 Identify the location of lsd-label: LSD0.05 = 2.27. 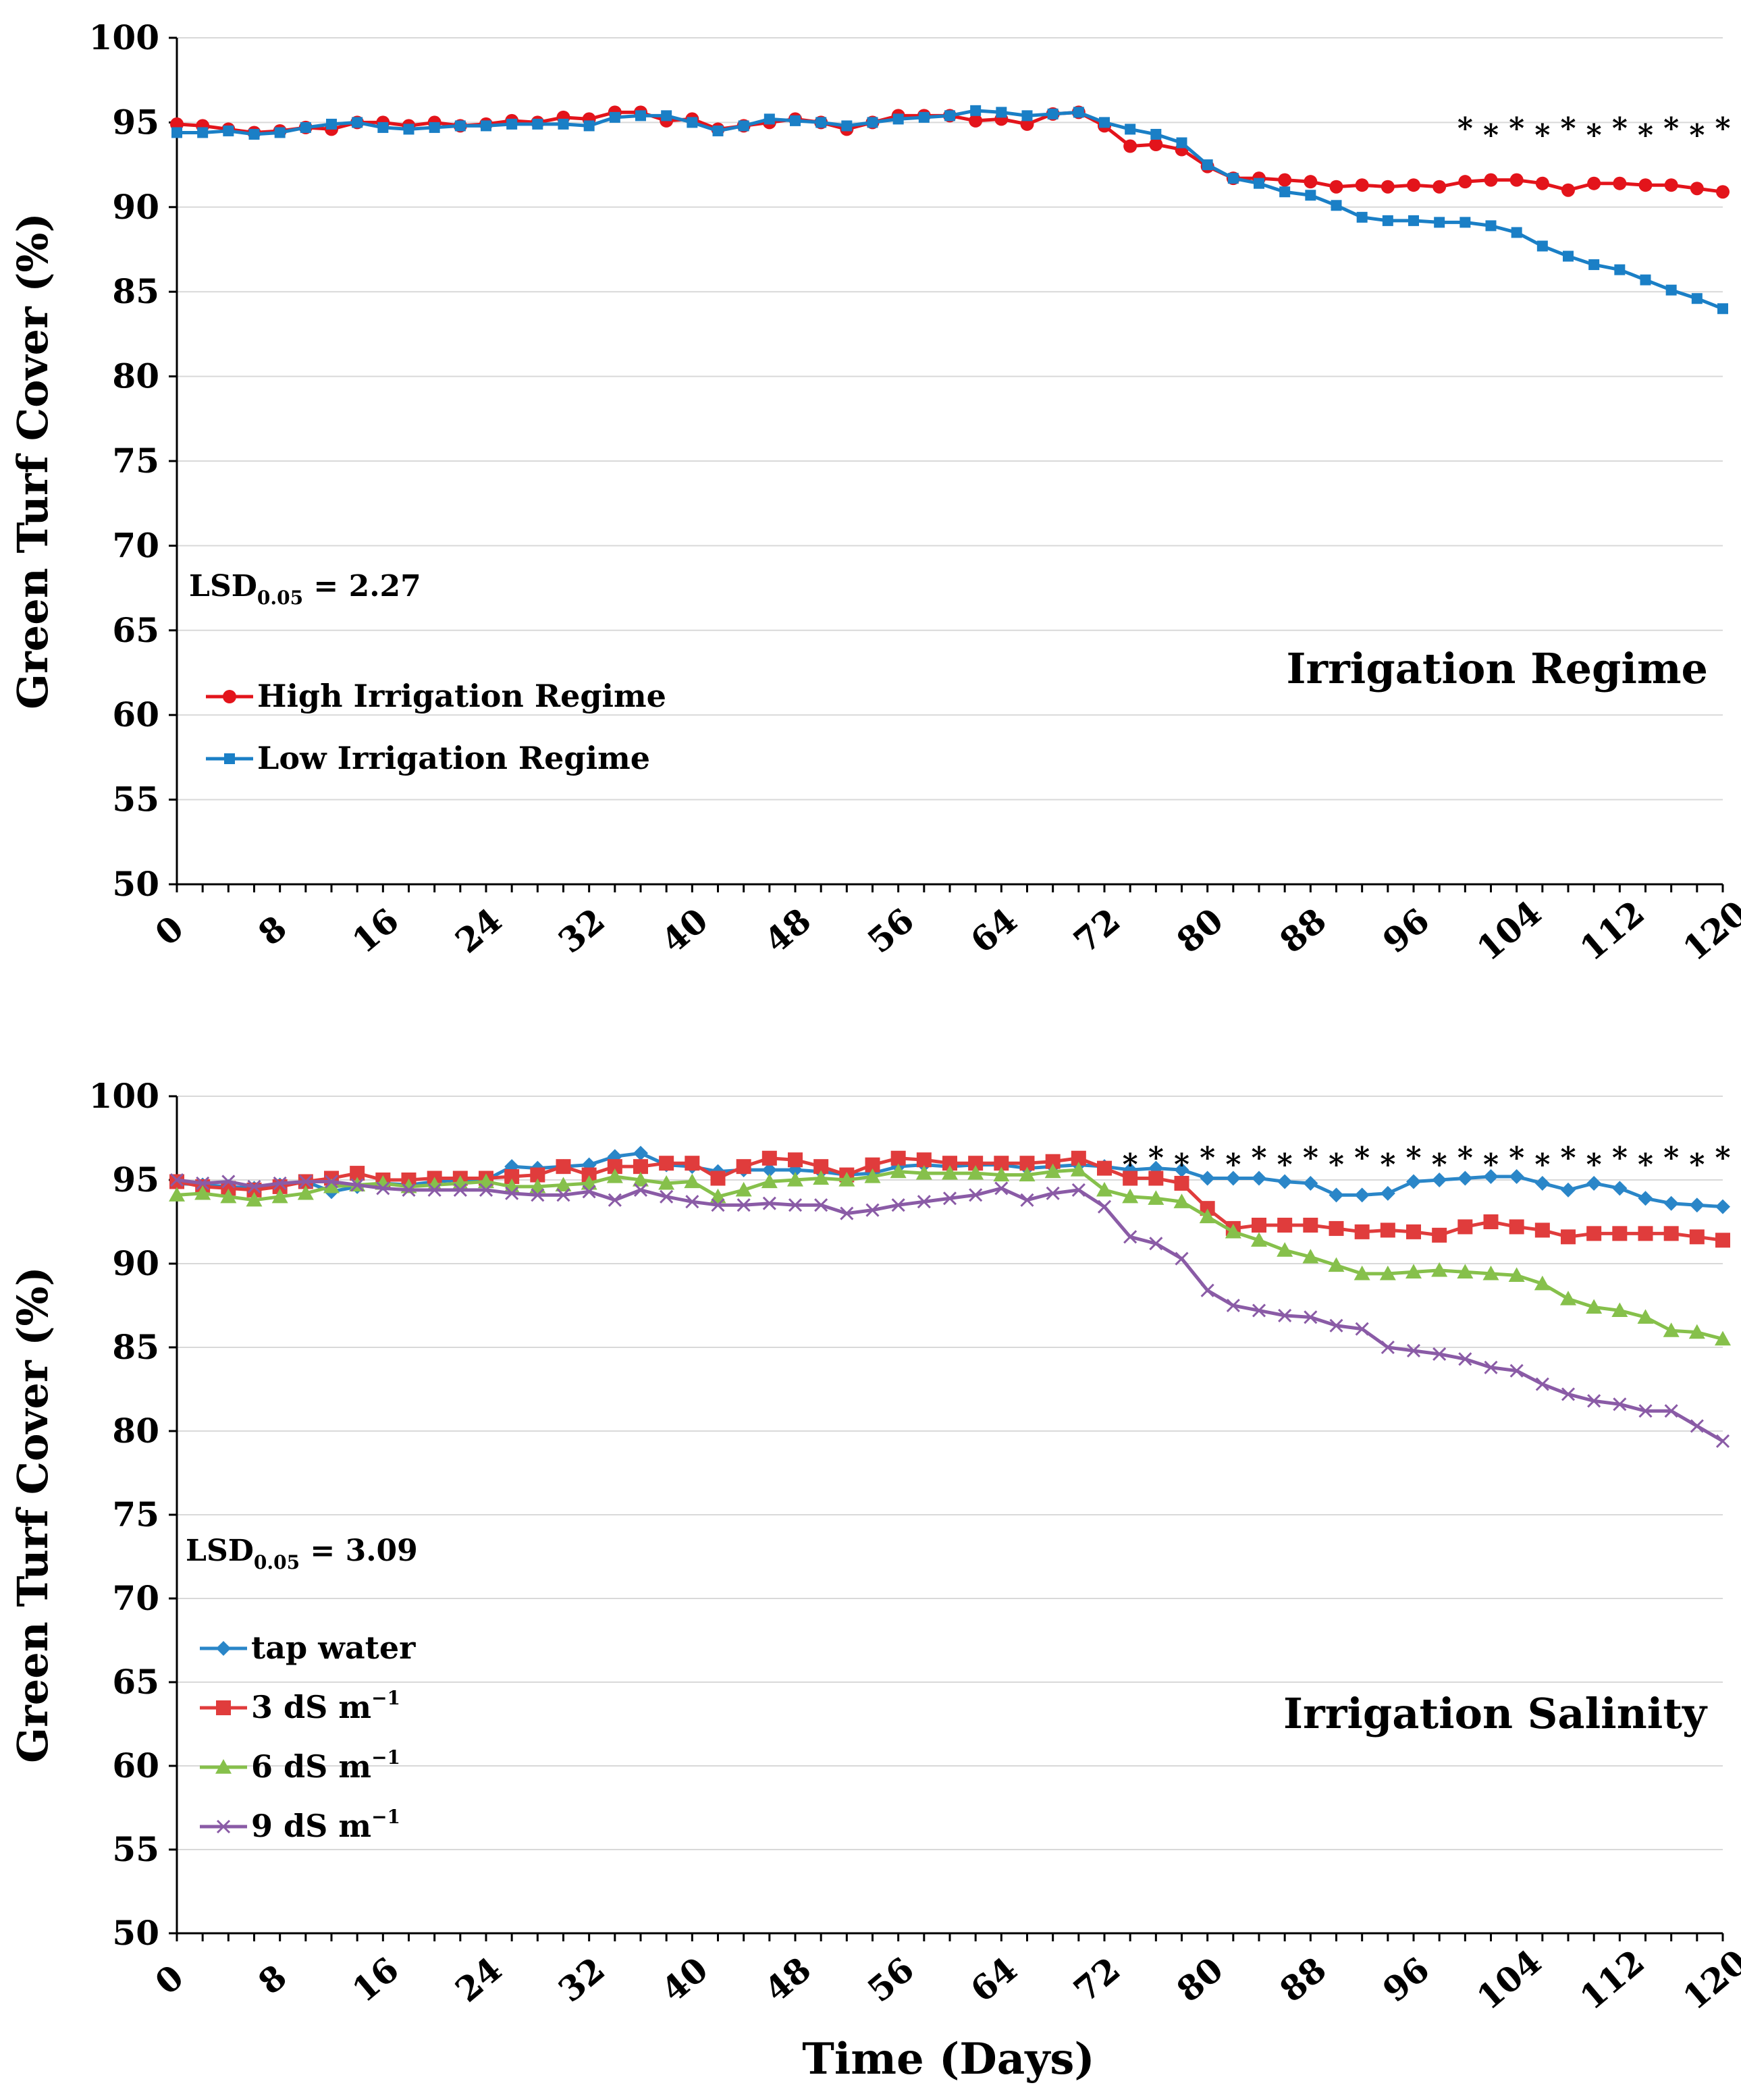
(305, 589).